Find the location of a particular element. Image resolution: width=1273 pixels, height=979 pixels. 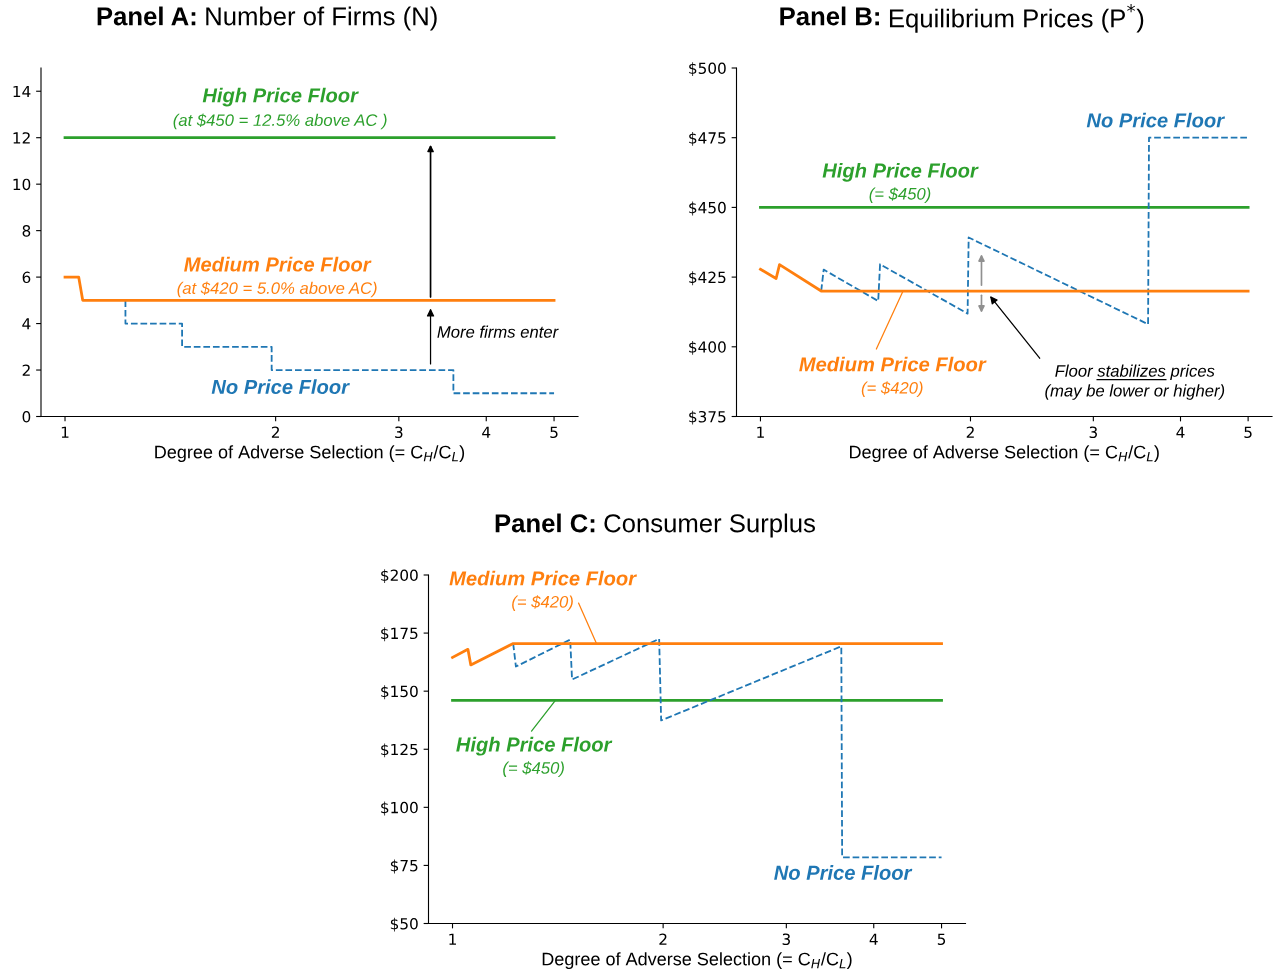

y-tick-label: 14 is located at coordinates (22, 91).